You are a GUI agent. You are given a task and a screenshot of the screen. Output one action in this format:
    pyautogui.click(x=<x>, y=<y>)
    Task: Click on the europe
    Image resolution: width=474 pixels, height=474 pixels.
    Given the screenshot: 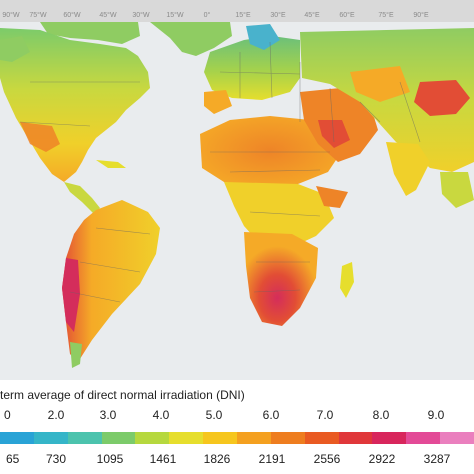 What is the action you would take?
    pyautogui.click(x=252, y=68)
    